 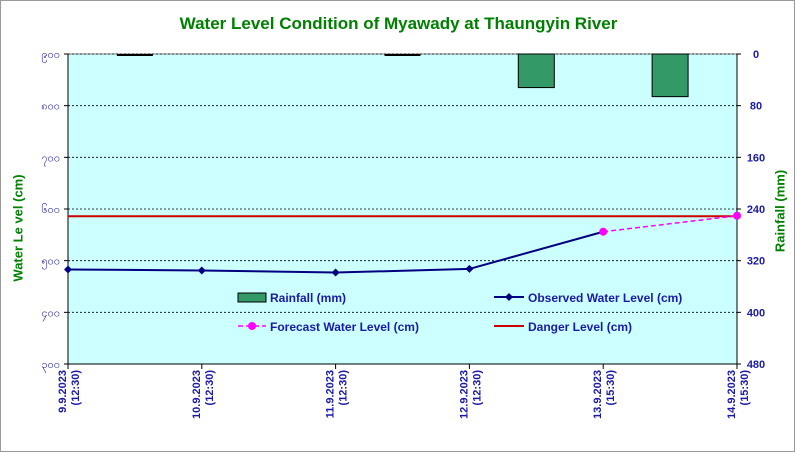 What do you see at coordinates (63, 391) in the screenshot?
I see `x-tick-date: 9.9.2023` at bounding box center [63, 391].